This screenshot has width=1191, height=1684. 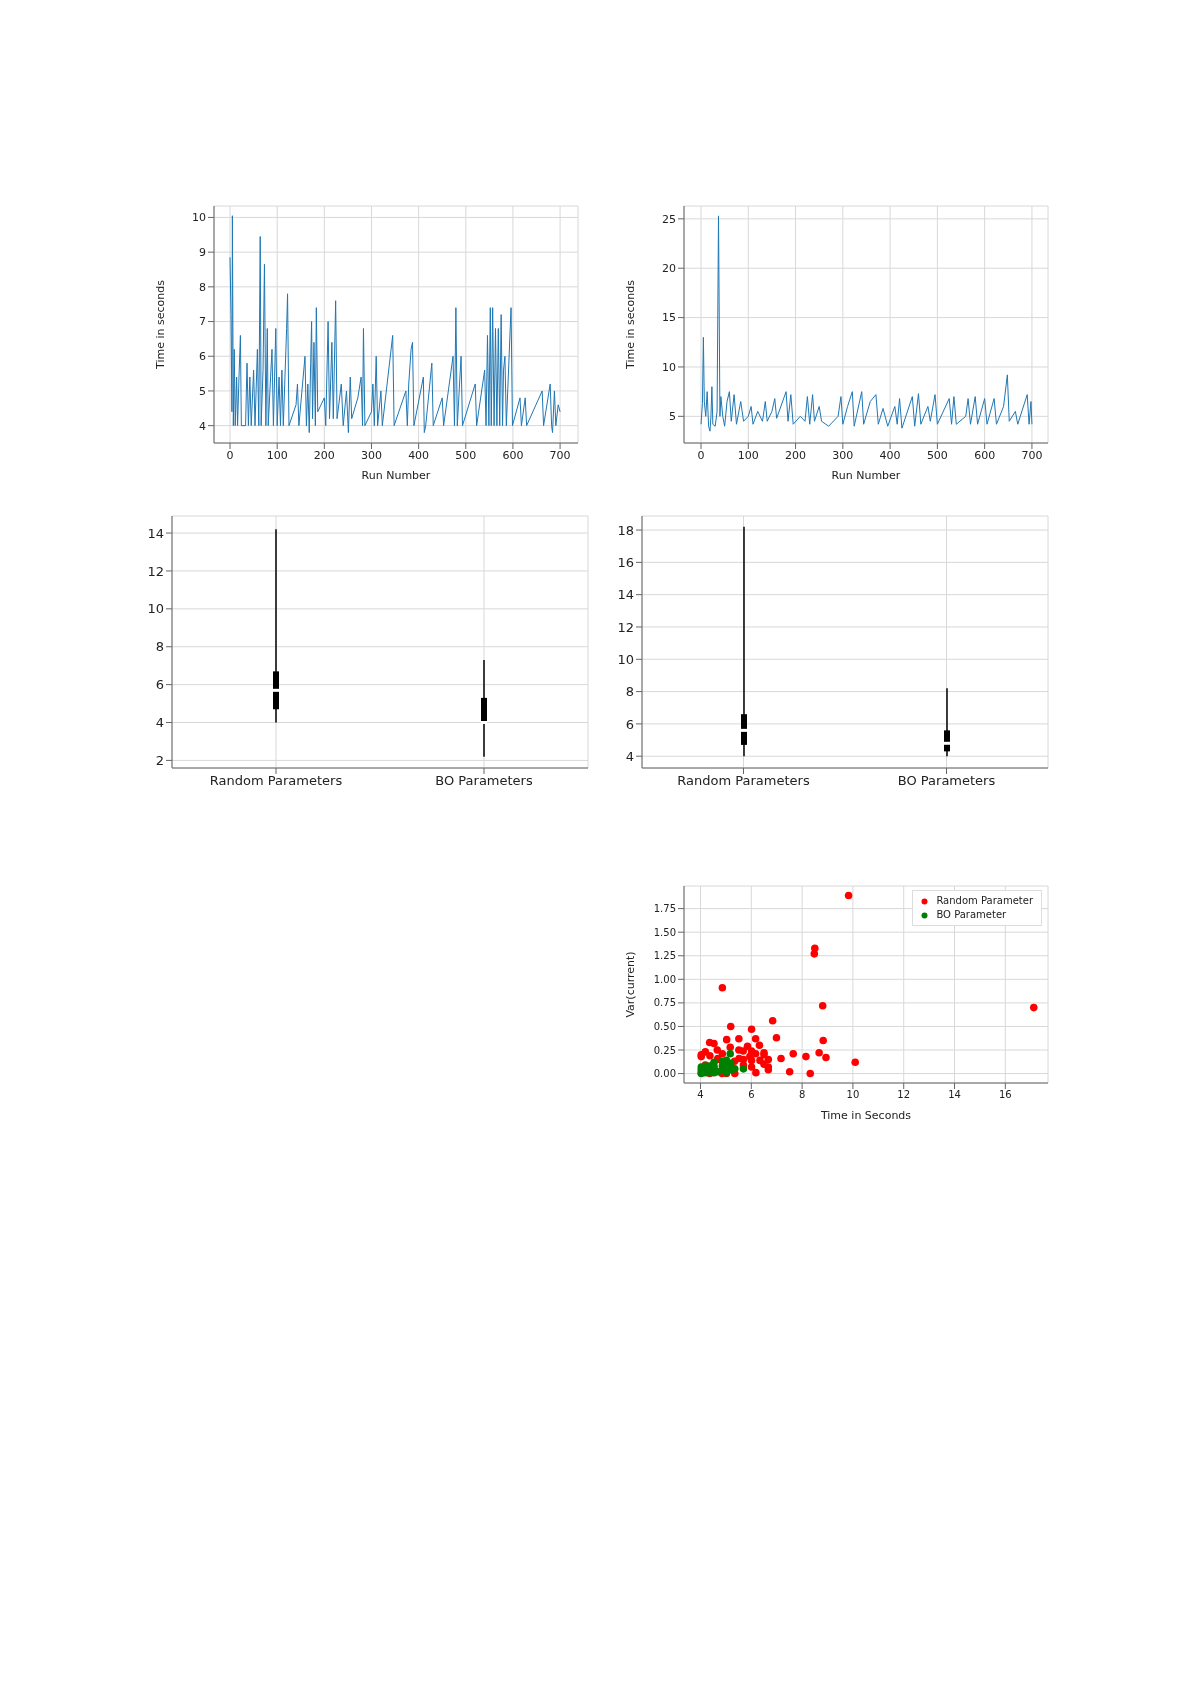 I want to click on x-axis-title: Time in Seconds, so click(x=865, y=1115).